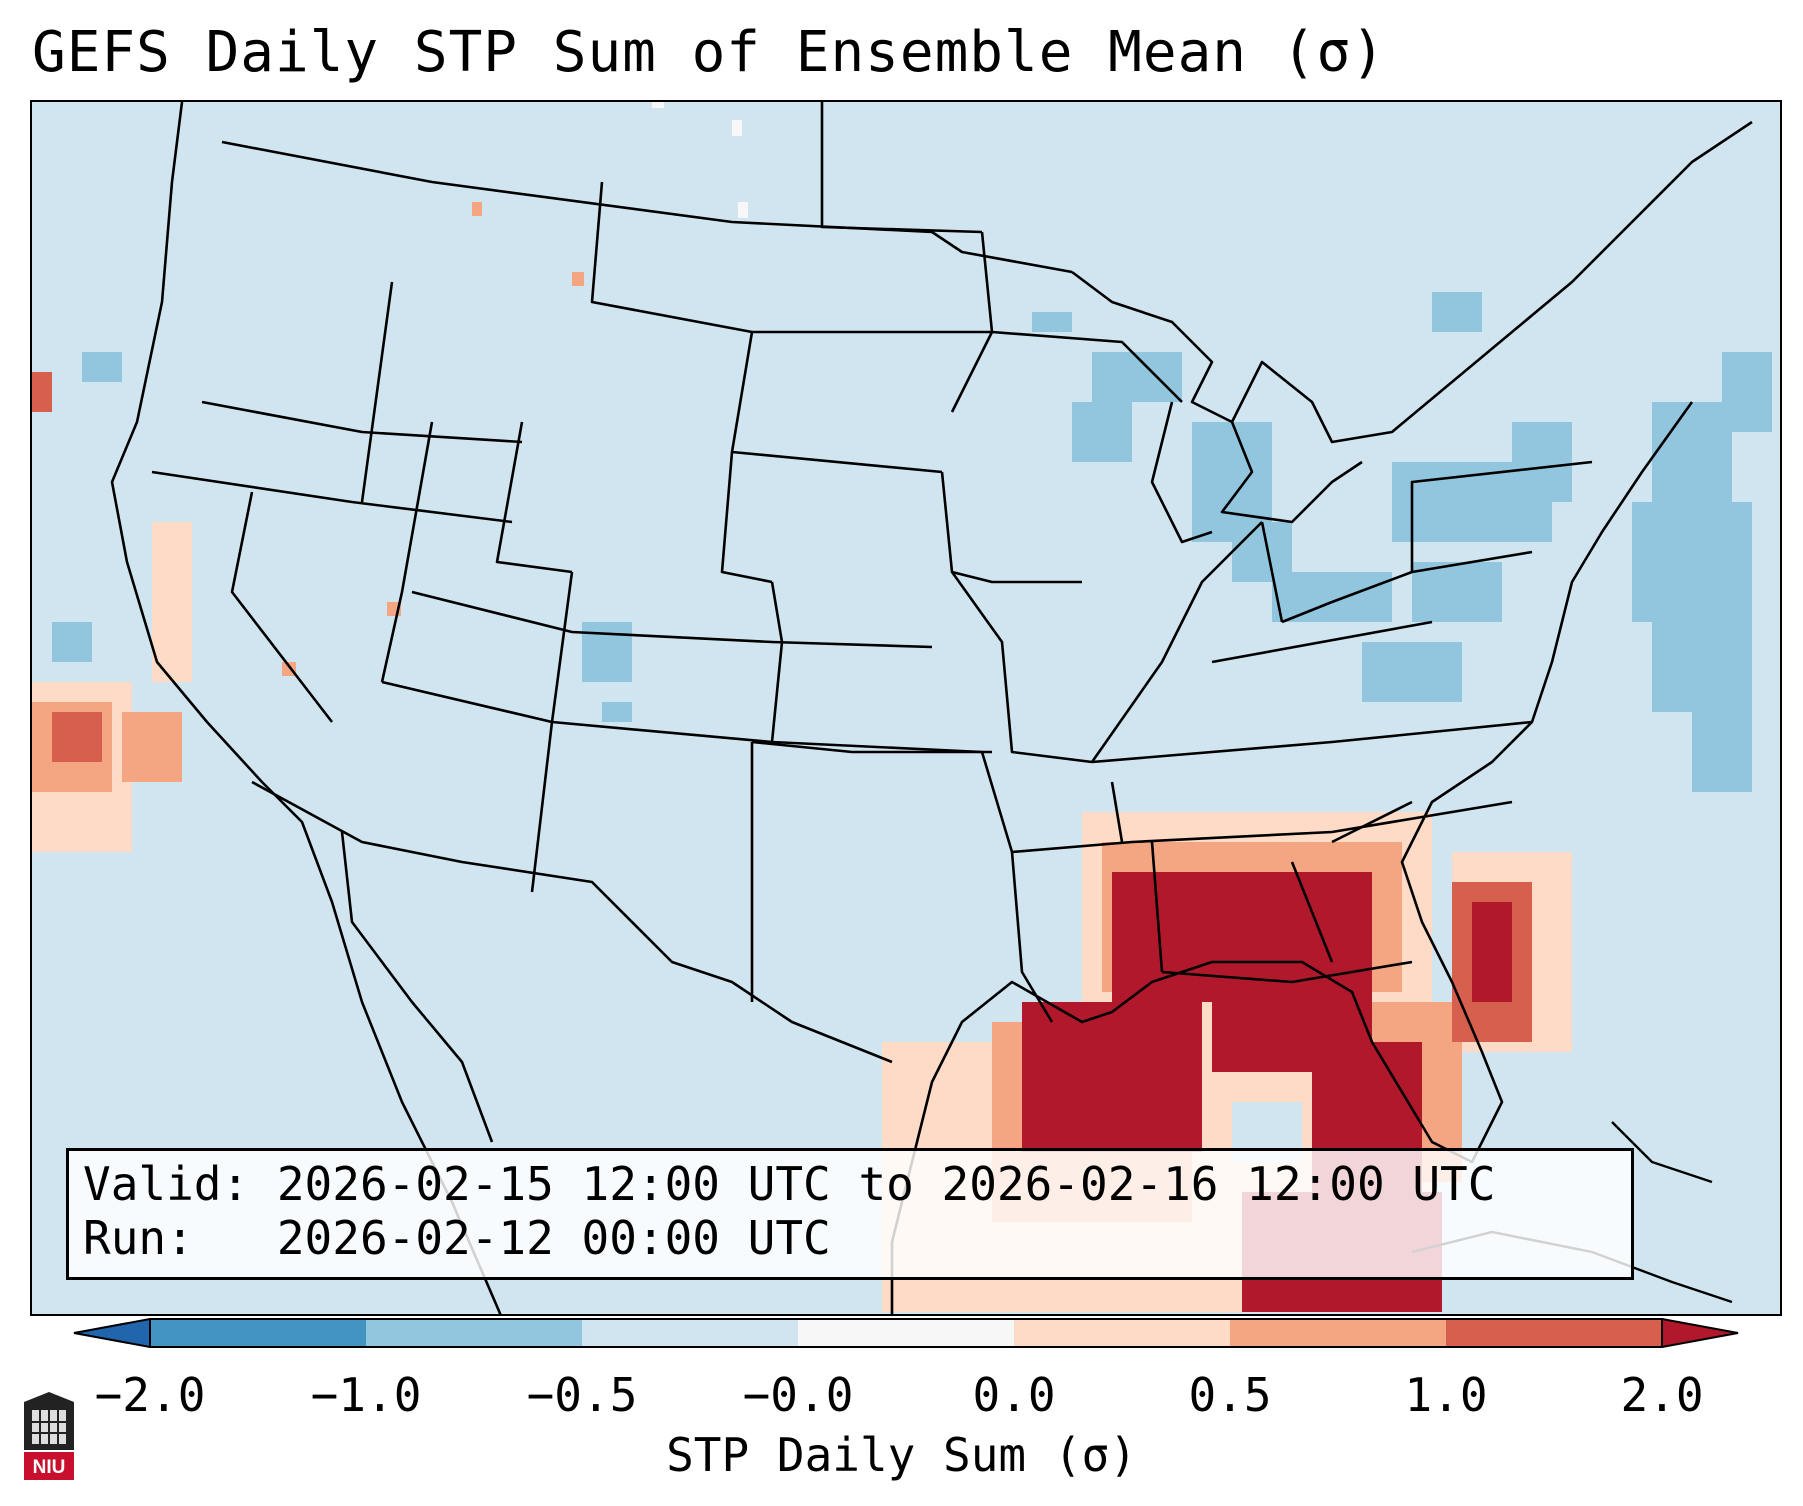 This screenshot has height=1506, width=1803. I want to click on map-title: GEFS Daily STP Sum of Ensemble Mean (σ), so click(709, 52).